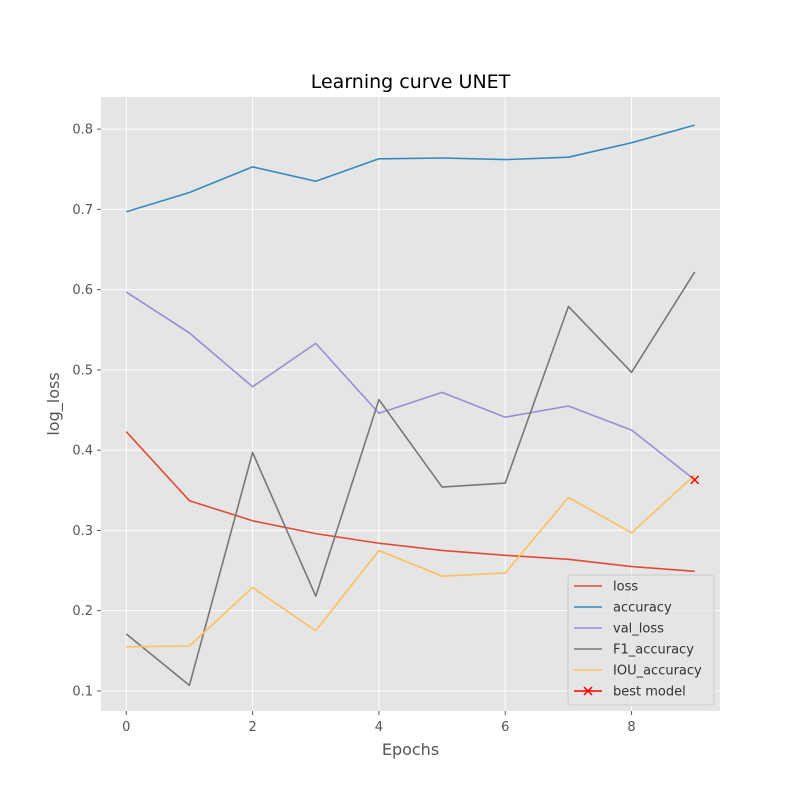 This screenshot has width=800, height=800. What do you see at coordinates (410, 502) in the screenshot?
I see `series-line-loss` at bounding box center [410, 502].